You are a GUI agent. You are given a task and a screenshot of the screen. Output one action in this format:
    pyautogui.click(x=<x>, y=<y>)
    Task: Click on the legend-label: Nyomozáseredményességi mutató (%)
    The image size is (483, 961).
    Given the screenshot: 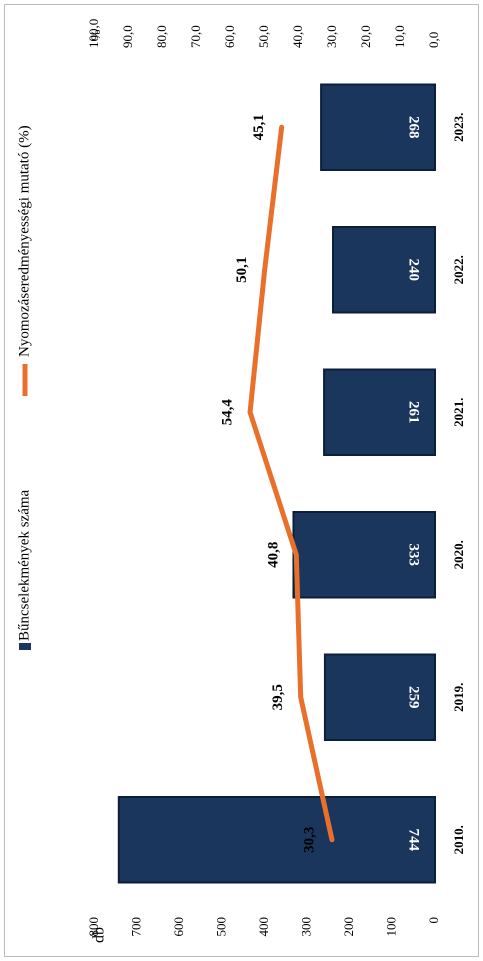 What is the action you would take?
    pyautogui.click(x=24, y=241)
    